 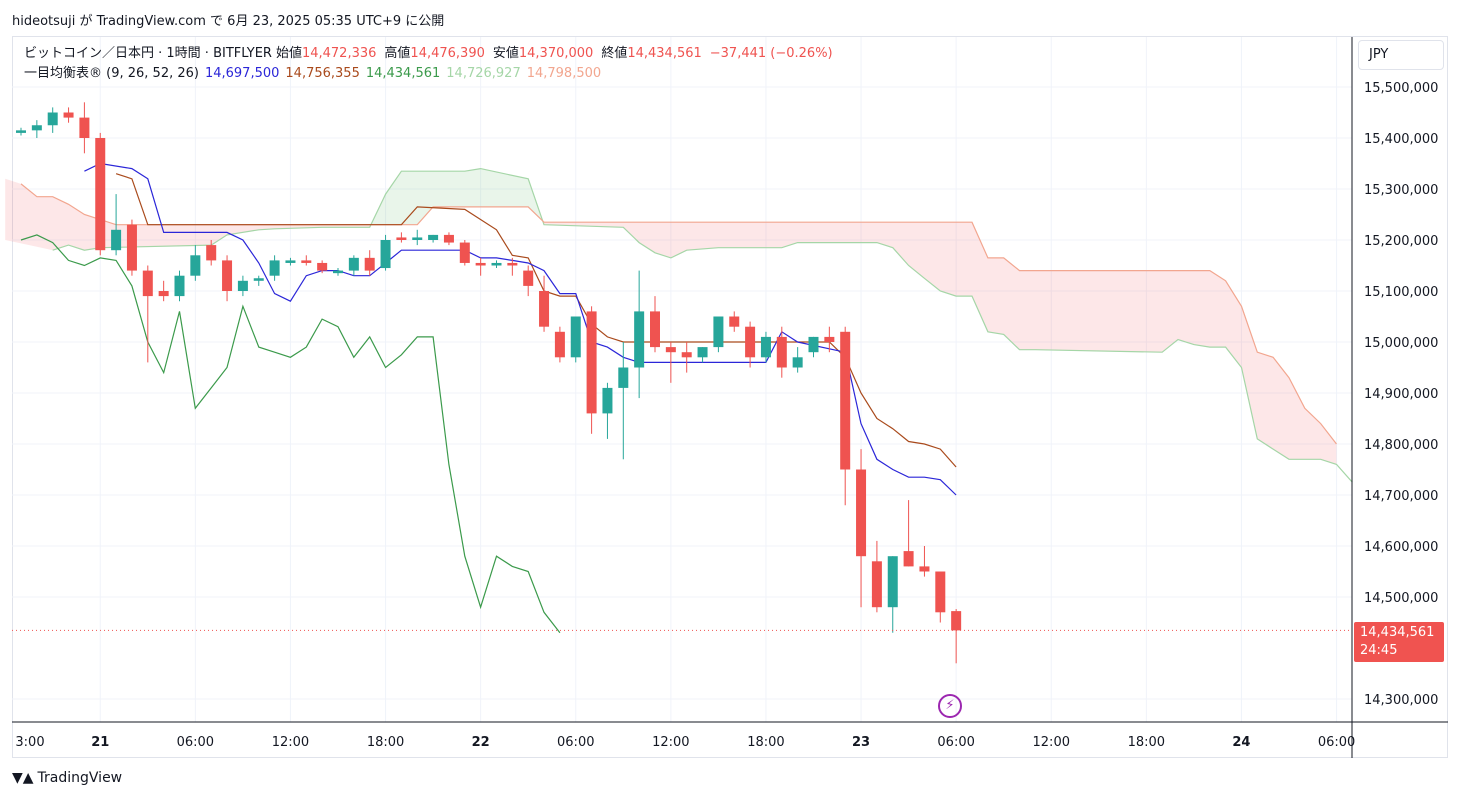 I want to click on tradingview-logo-icon: ▼▲, so click(x=23, y=778).